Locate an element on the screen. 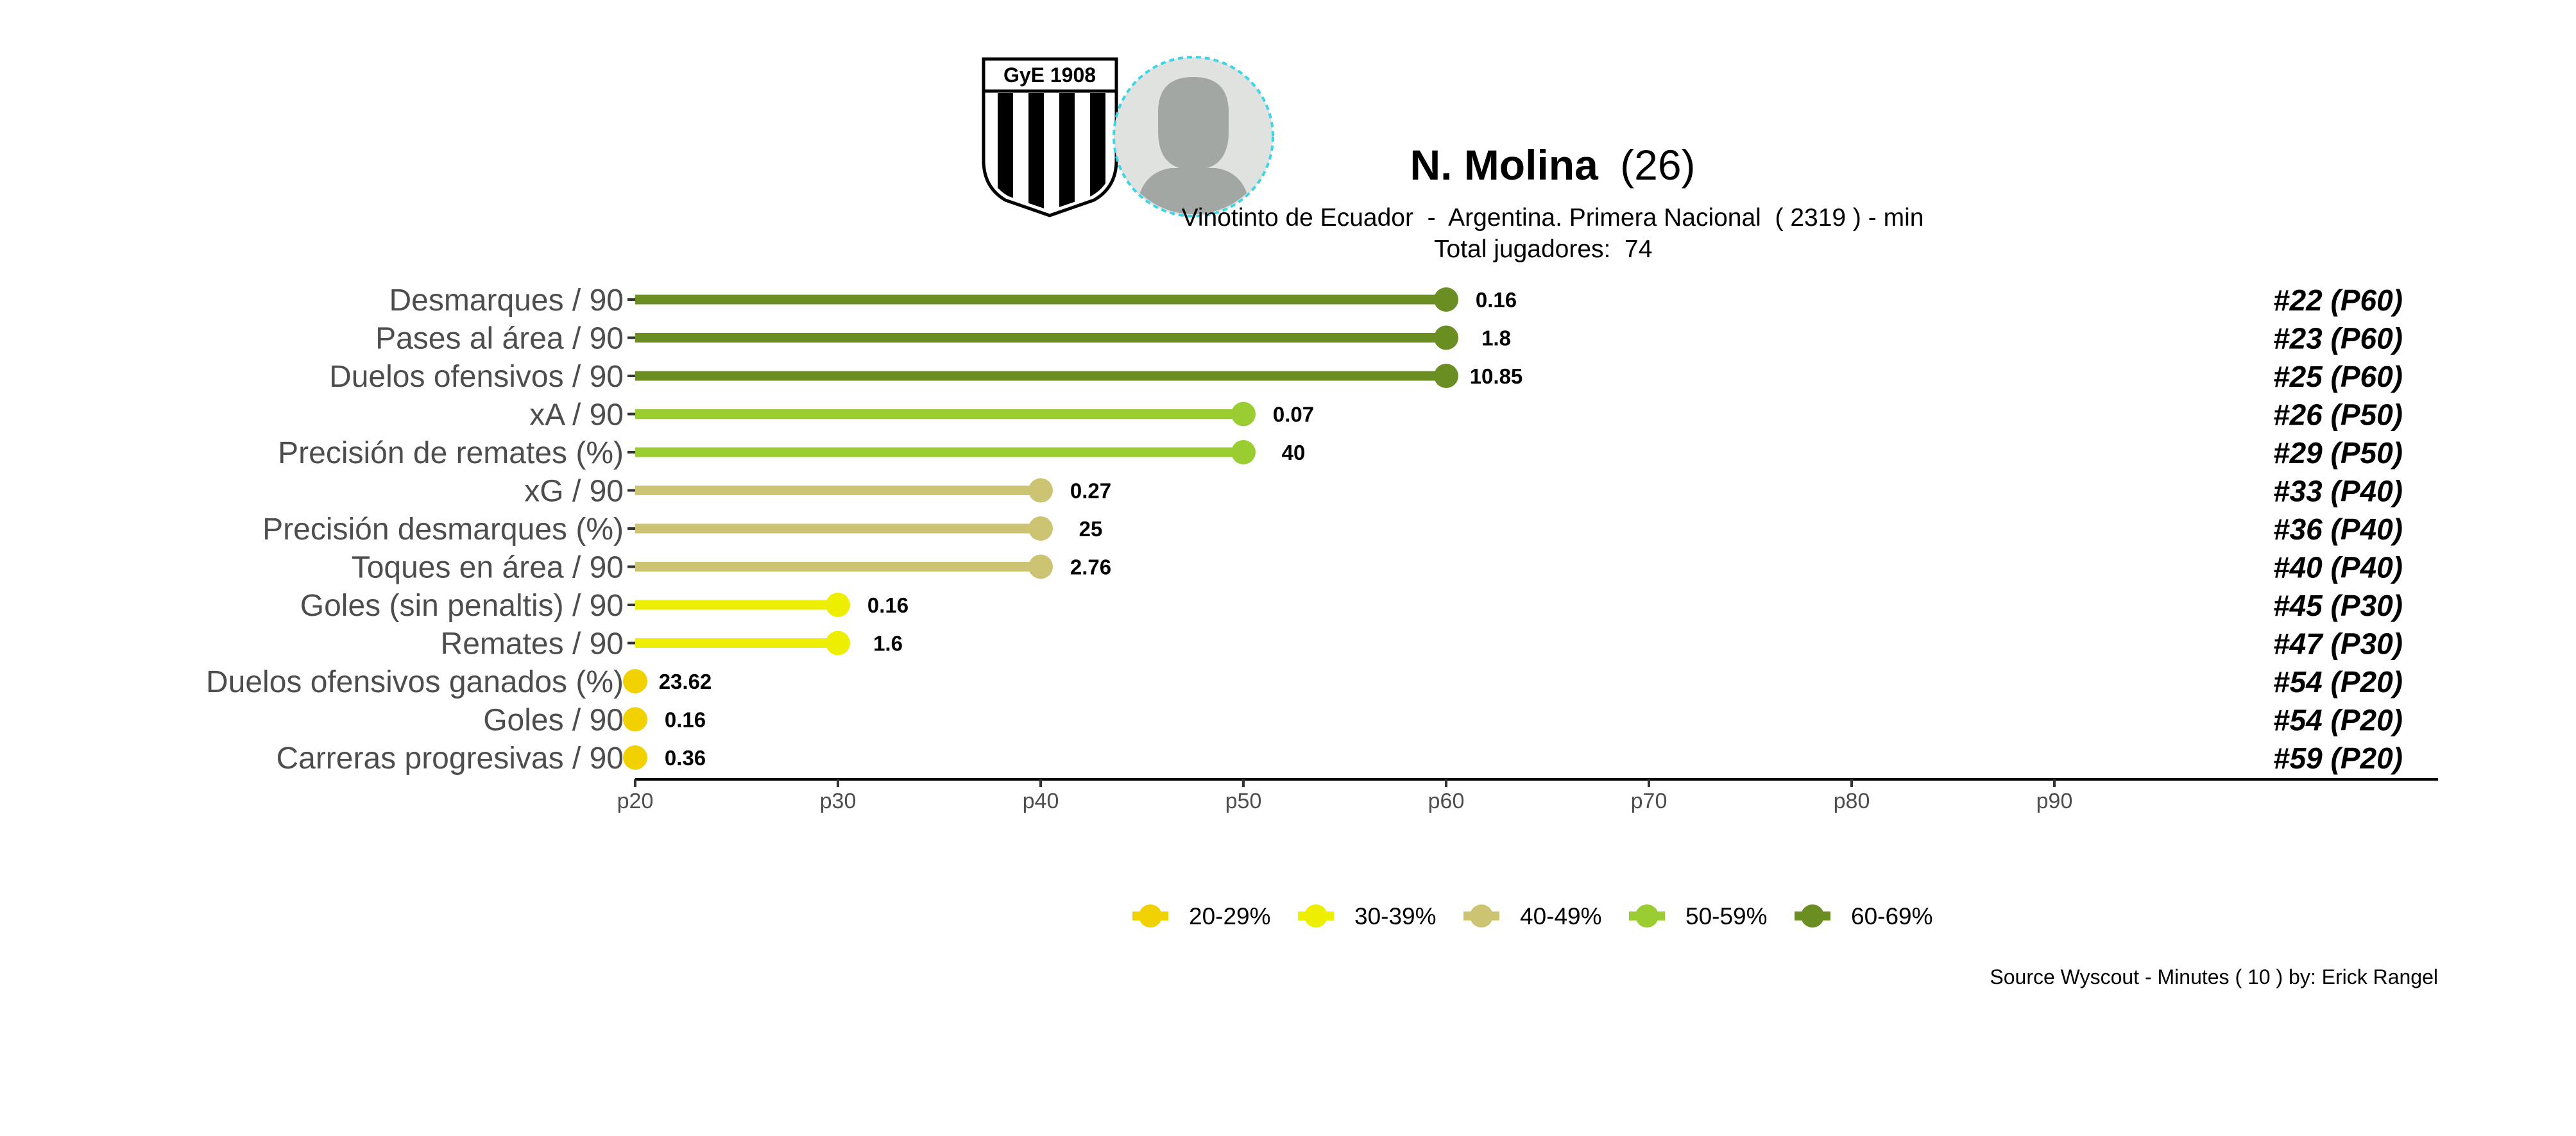 The width and height of the screenshot is (2576, 1136). y-axis-label: Pases al área / 90 is located at coordinates (500, 339).